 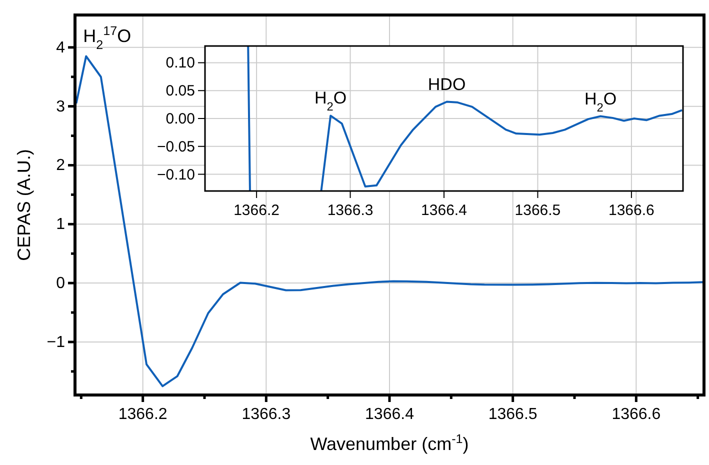 What do you see at coordinates (180, 91) in the screenshot?
I see `y-tick-label: 0.05` at bounding box center [180, 91].